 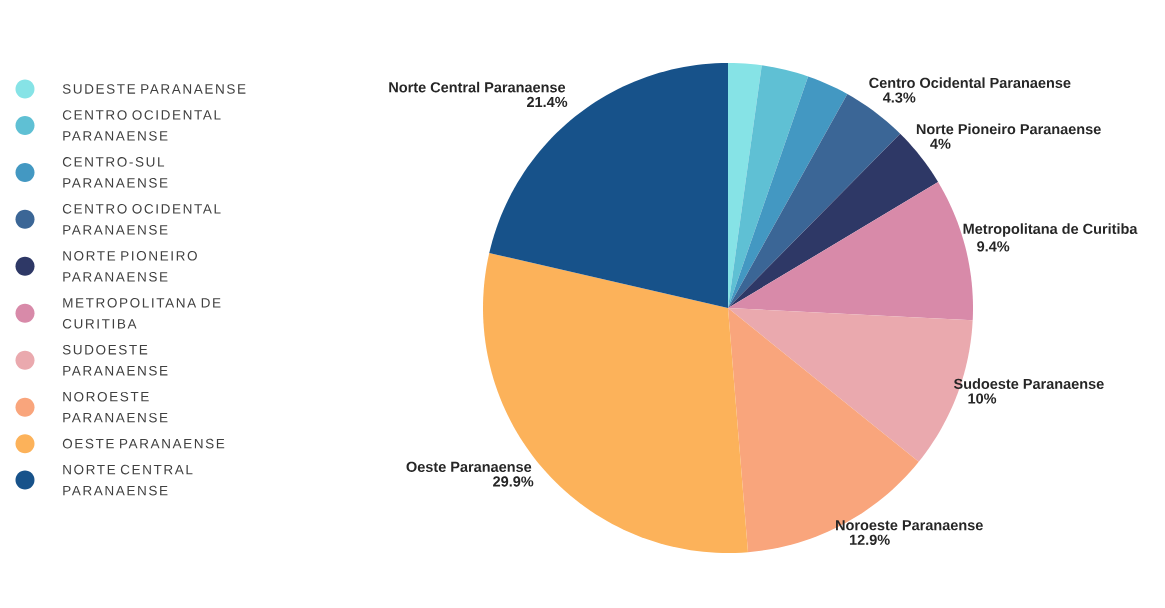 What do you see at coordinates (1008, 129) in the screenshot?
I see `text: Norte Pioneiro Paranaense` at bounding box center [1008, 129].